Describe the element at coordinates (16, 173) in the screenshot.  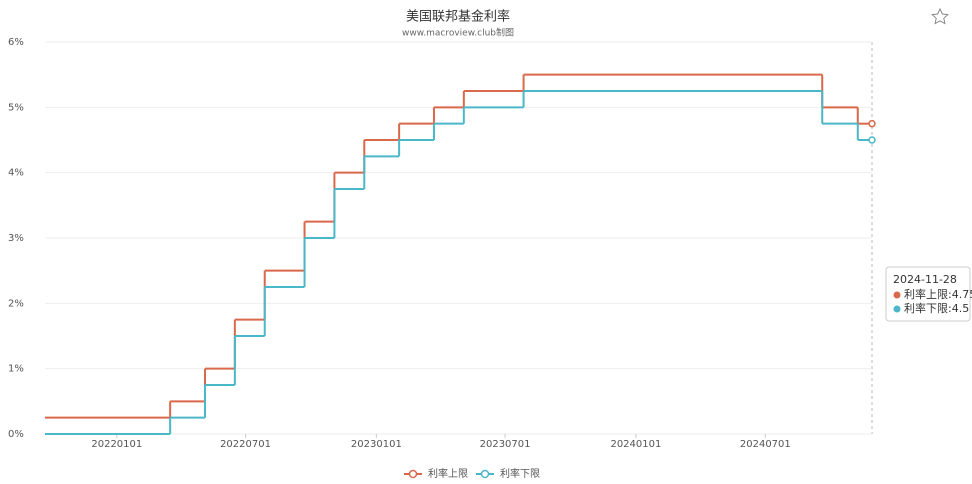
I see `y-tick-label: 4%` at that location.